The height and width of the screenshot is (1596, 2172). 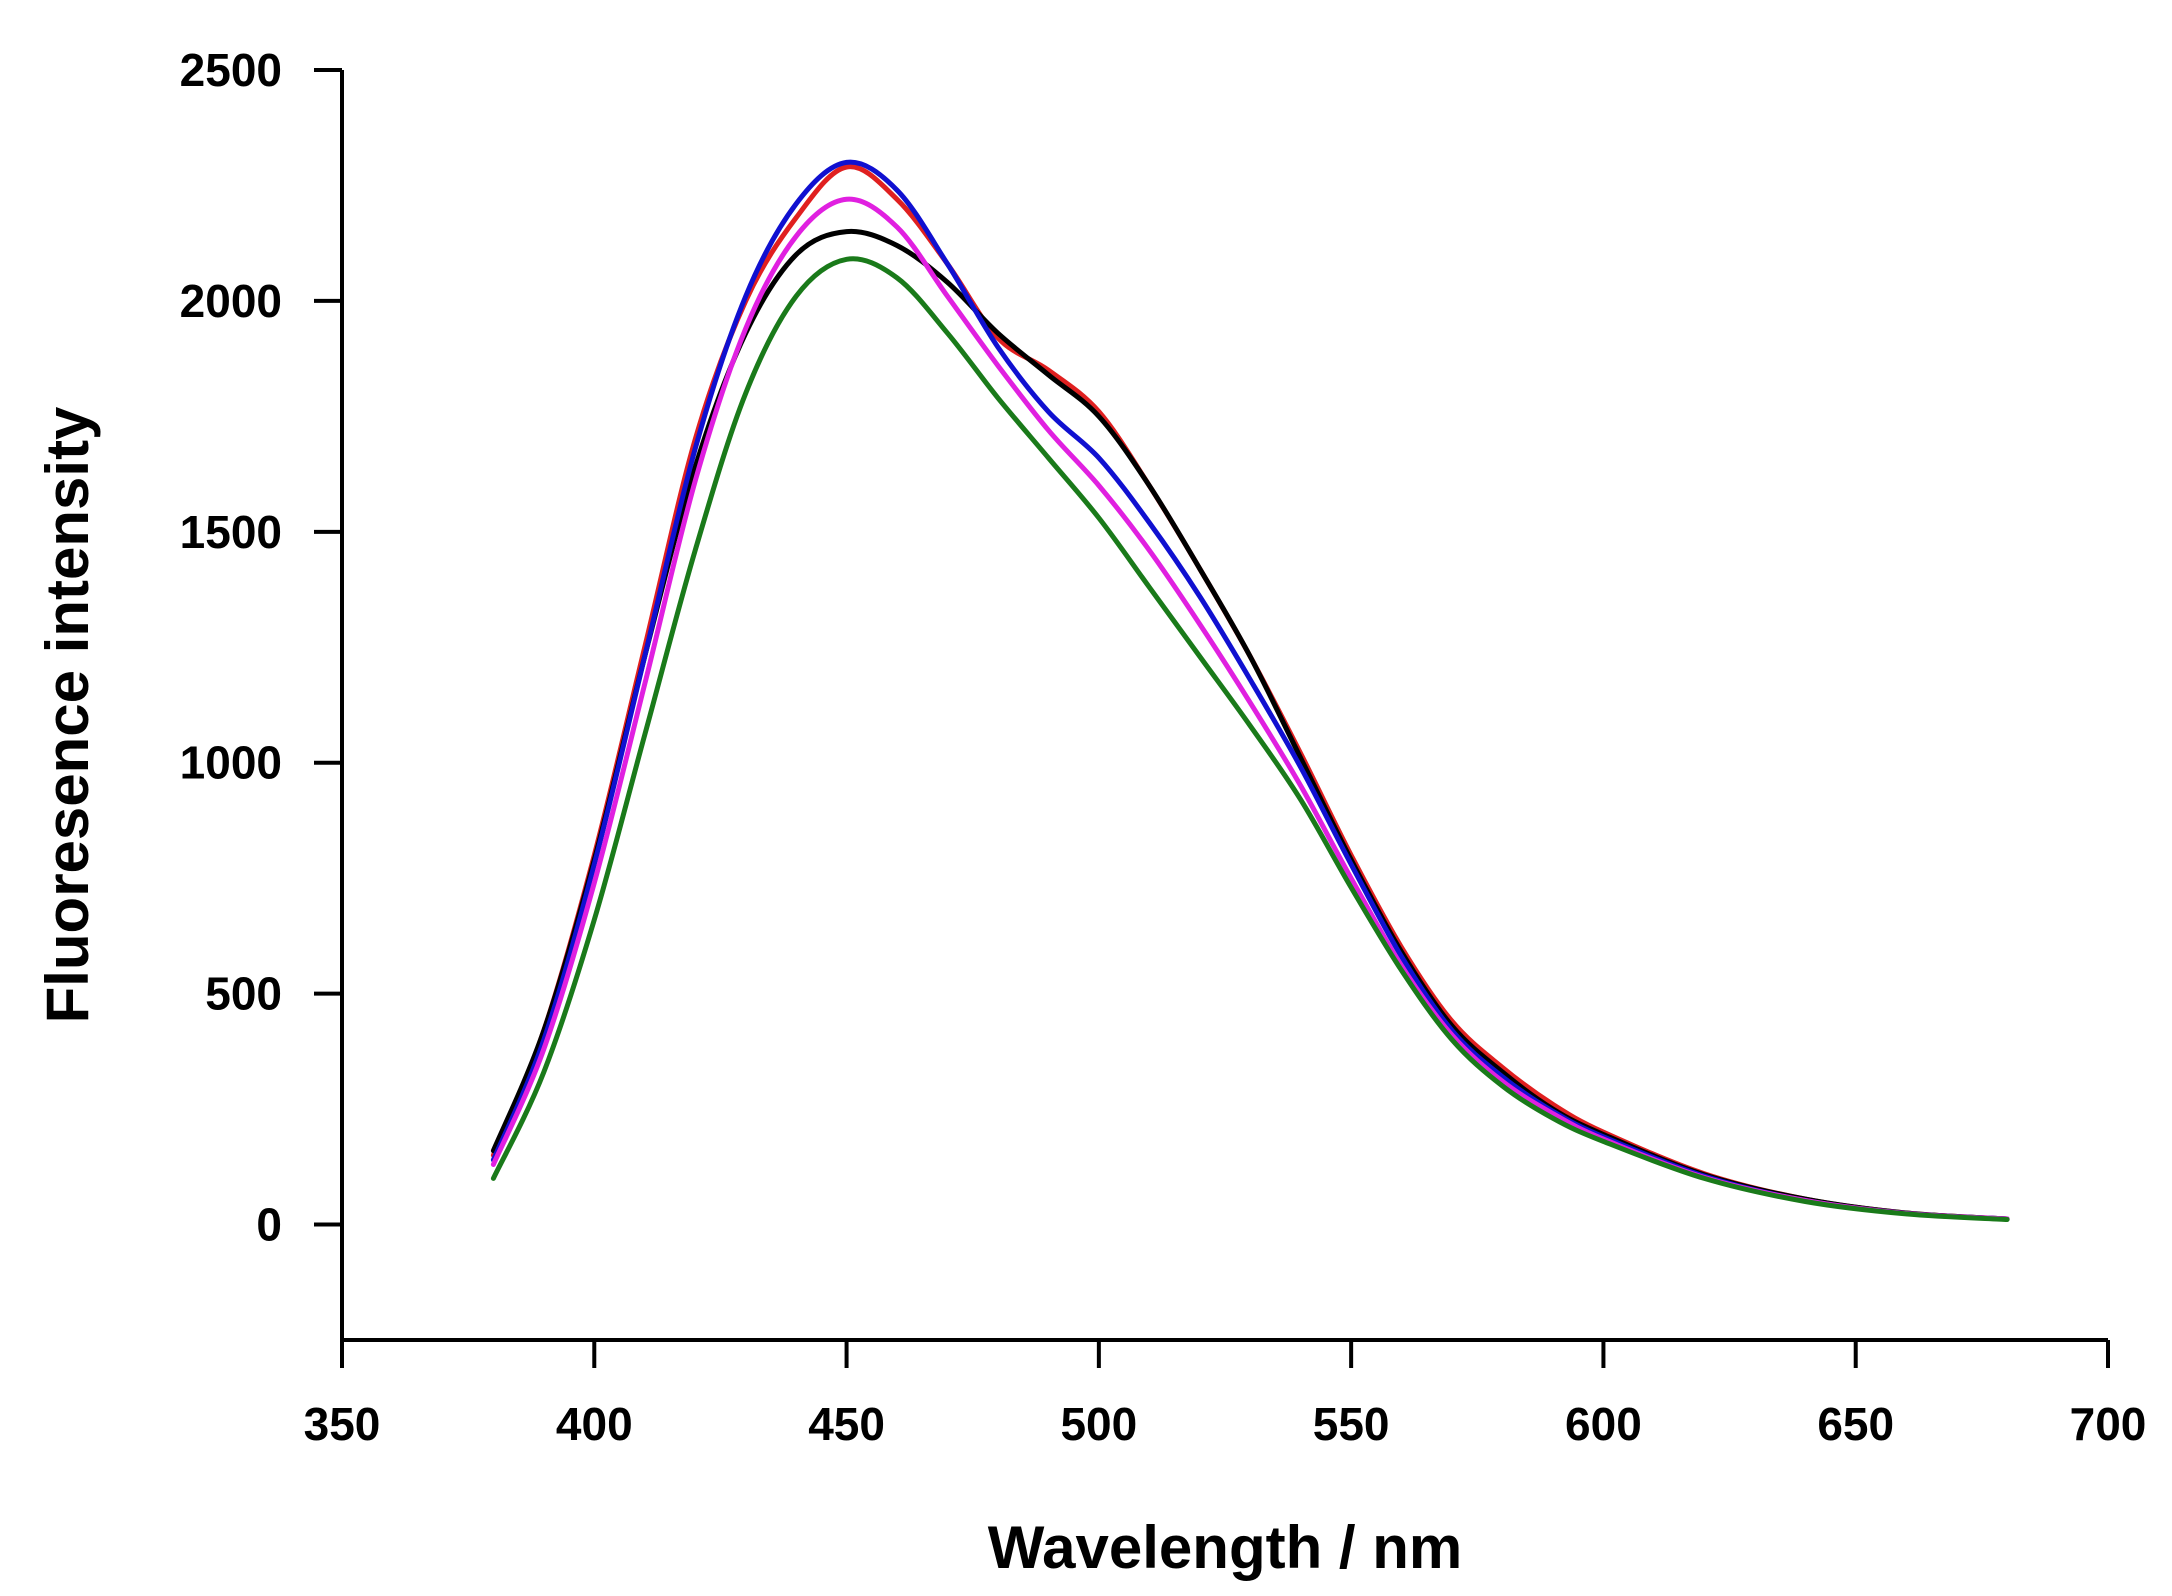 What do you see at coordinates (1603, 1424) in the screenshot?
I see `x-tick-label: 600` at bounding box center [1603, 1424].